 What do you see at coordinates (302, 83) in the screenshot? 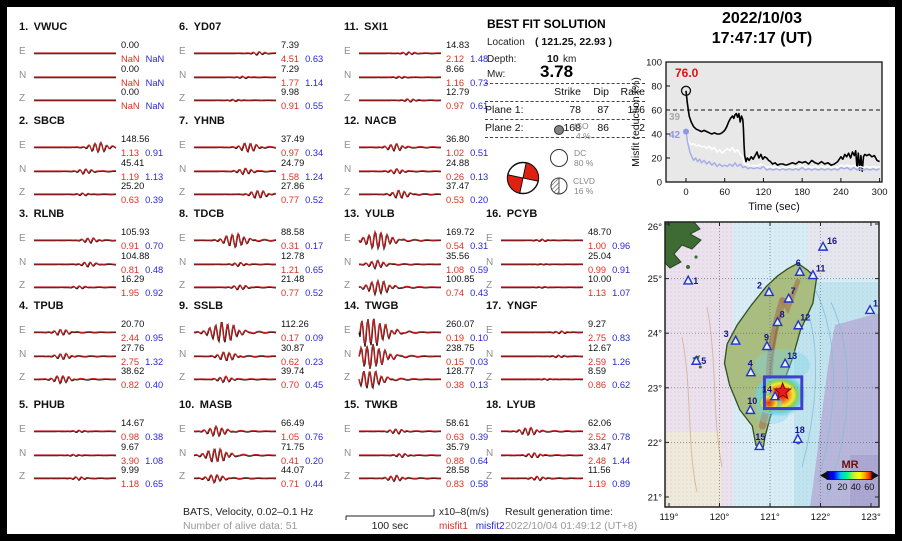
I see `misfit-values: 1.77 1.14` at bounding box center [302, 83].